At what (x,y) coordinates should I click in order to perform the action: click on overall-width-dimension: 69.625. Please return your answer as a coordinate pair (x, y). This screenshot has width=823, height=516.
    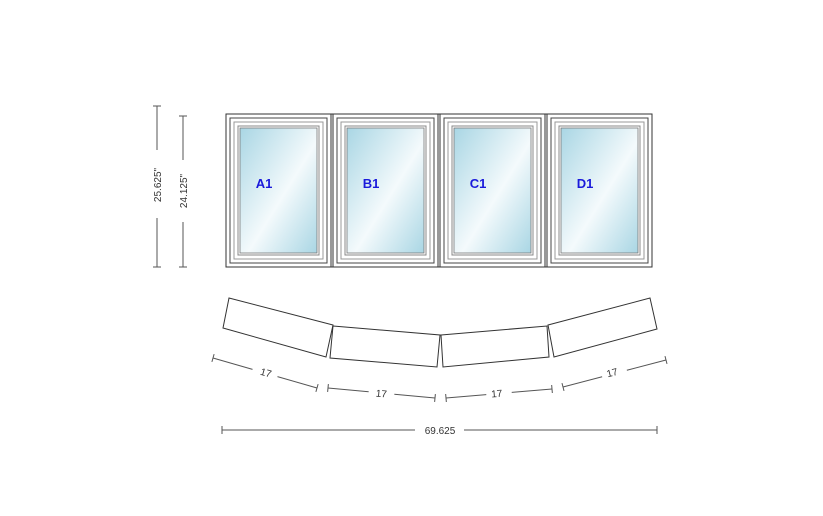
    Looking at the image, I should click on (439, 431).